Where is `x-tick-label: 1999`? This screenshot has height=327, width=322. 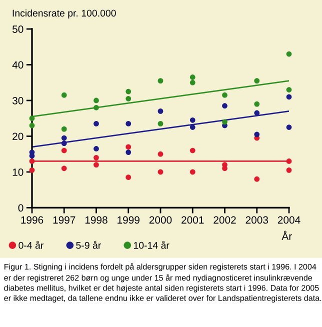
x-tick-label: 1999 is located at coordinates (129, 220).